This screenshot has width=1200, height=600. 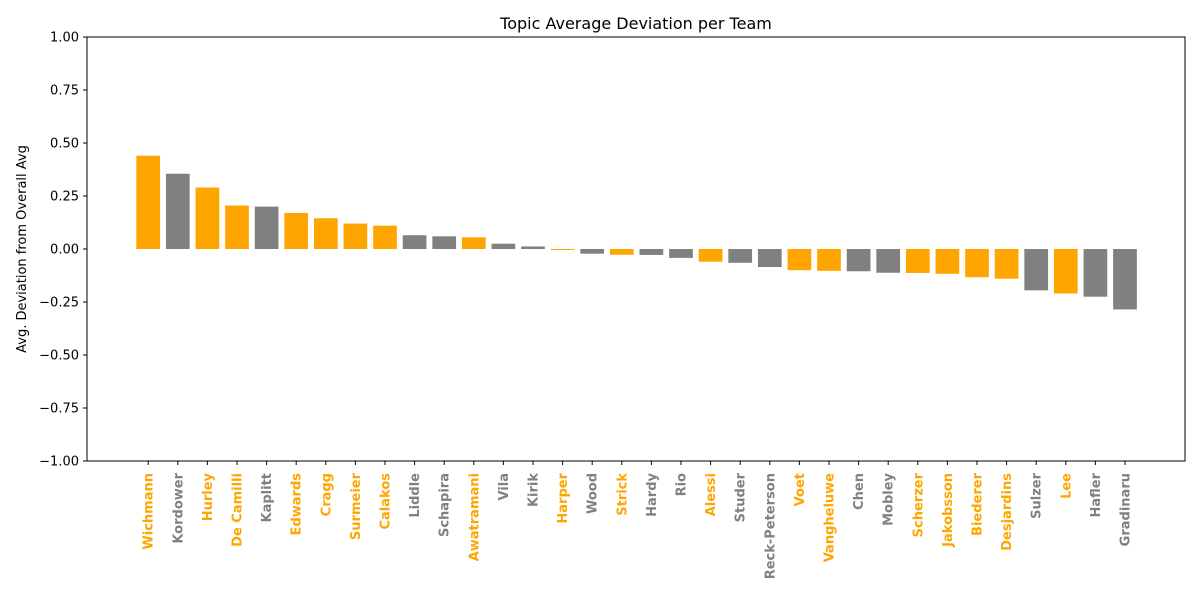 I want to click on bar-awatramani, so click(x=473, y=243).